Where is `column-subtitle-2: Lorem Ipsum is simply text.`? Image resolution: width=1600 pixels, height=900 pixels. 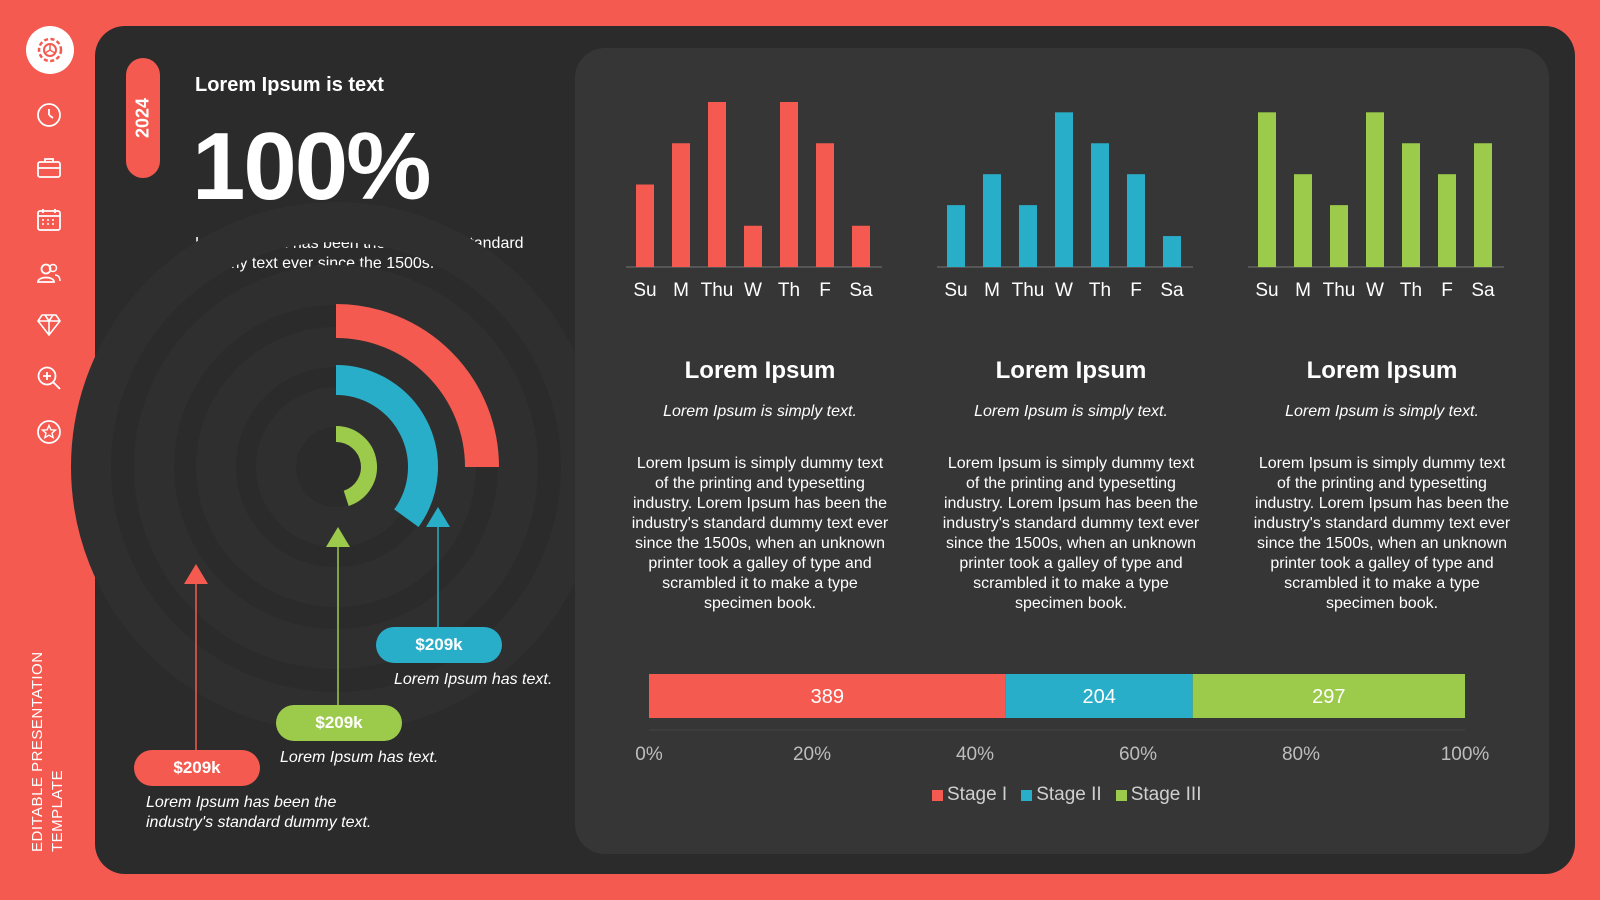 column-subtitle-2: Lorem Ipsum is simply text. is located at coordinates (1071, 411).